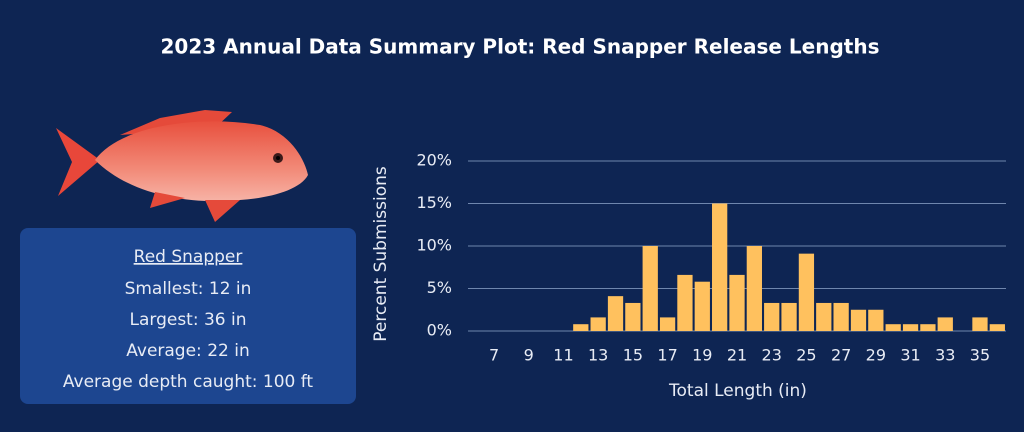 The width and height of the screenshot is (1024, 432). Describe the element at coordinates (188, 289) in the screenshot. I see `info-line: Smallest: 12 in` at that location.